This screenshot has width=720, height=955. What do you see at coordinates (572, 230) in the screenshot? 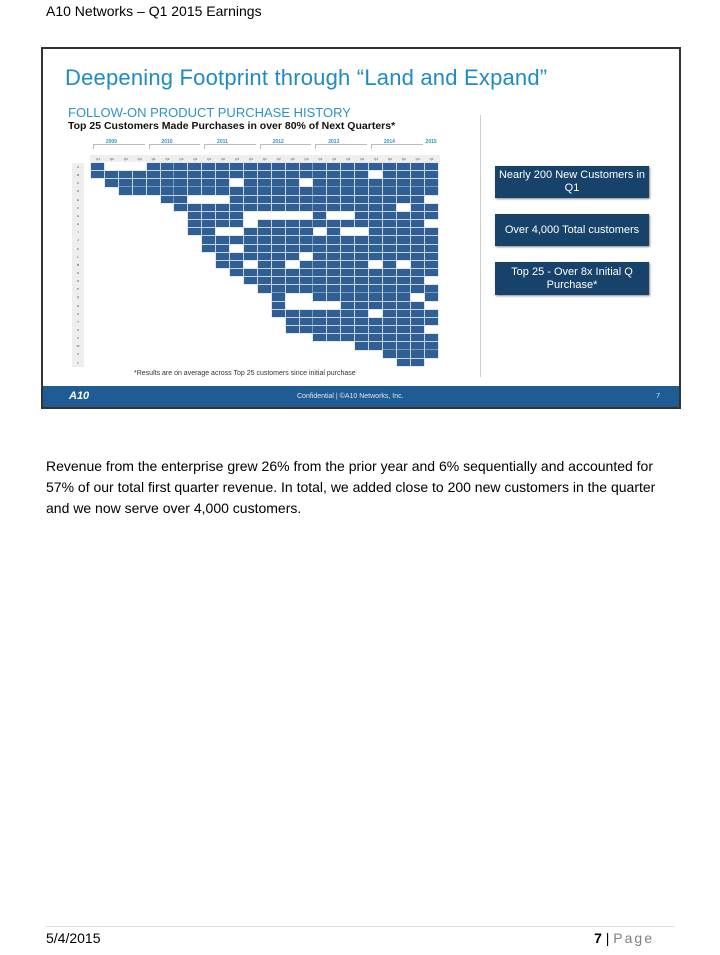
I see `callout-total-customers: Over 4,000 Total customers` at bounding box center [572, 230].